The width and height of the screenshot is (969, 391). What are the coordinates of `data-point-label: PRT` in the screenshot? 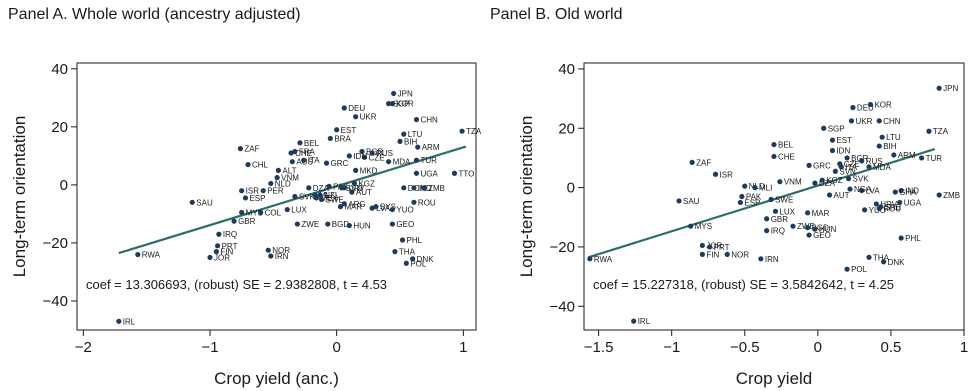 It's located at (722, 247).